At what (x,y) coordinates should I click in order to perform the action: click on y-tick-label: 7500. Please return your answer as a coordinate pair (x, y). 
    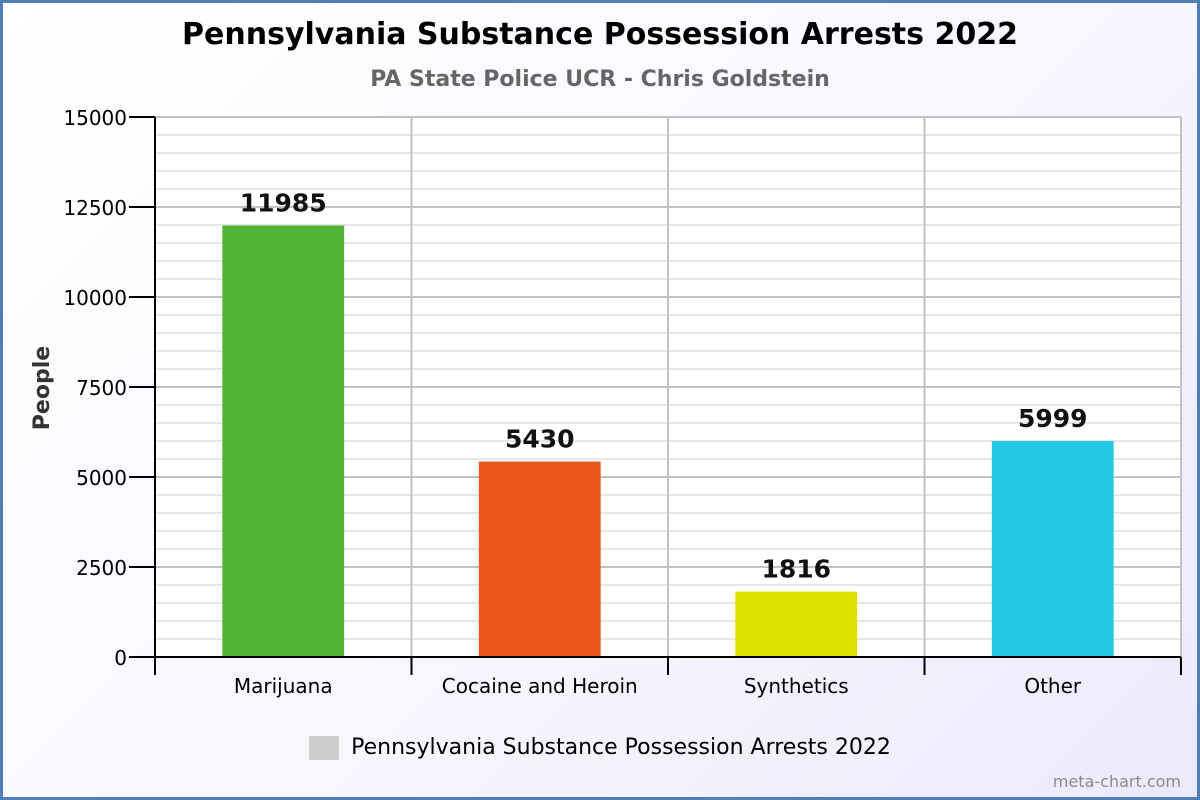
    Looking at the image, I should click on (101, 388).